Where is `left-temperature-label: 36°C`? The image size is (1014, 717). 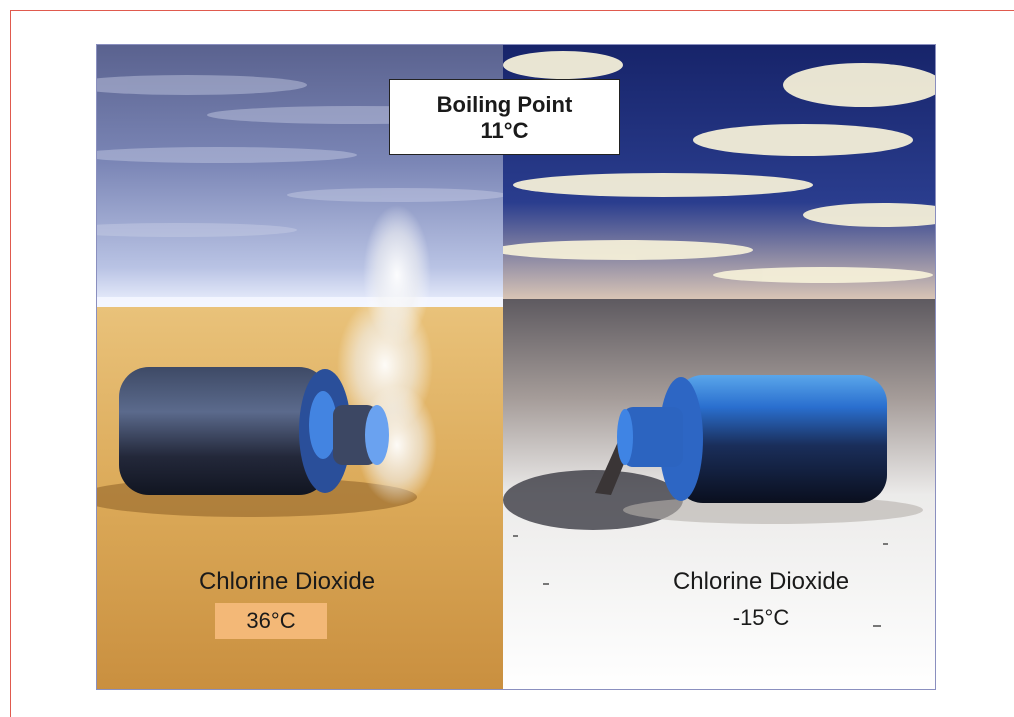 left-temperature-label: 36°C is located at coordinates (271, 621).